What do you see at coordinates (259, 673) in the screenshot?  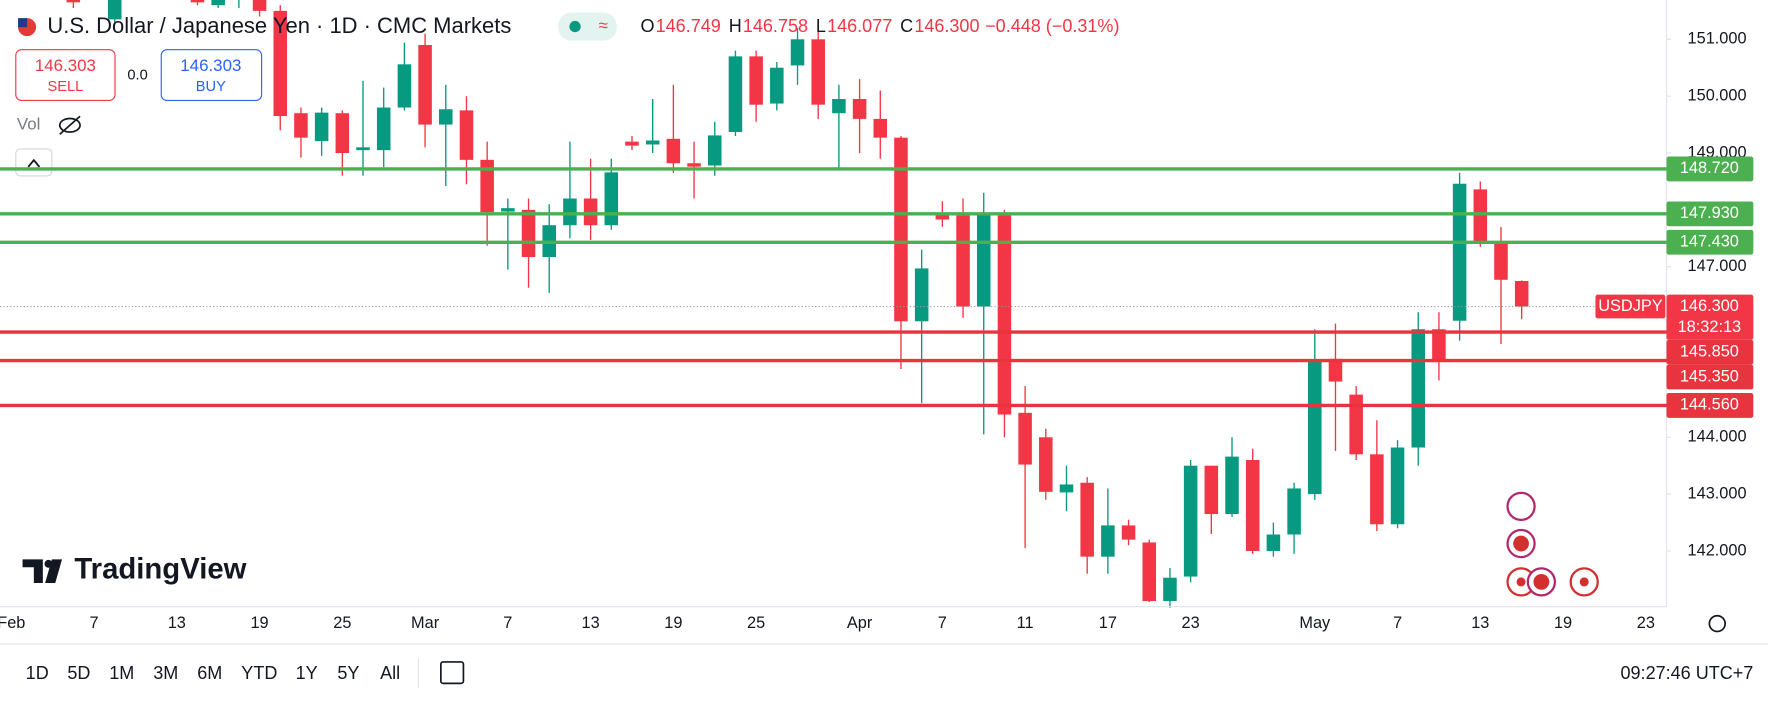 I see `timeframe-button: YTD` at bounding box center [259, 673].